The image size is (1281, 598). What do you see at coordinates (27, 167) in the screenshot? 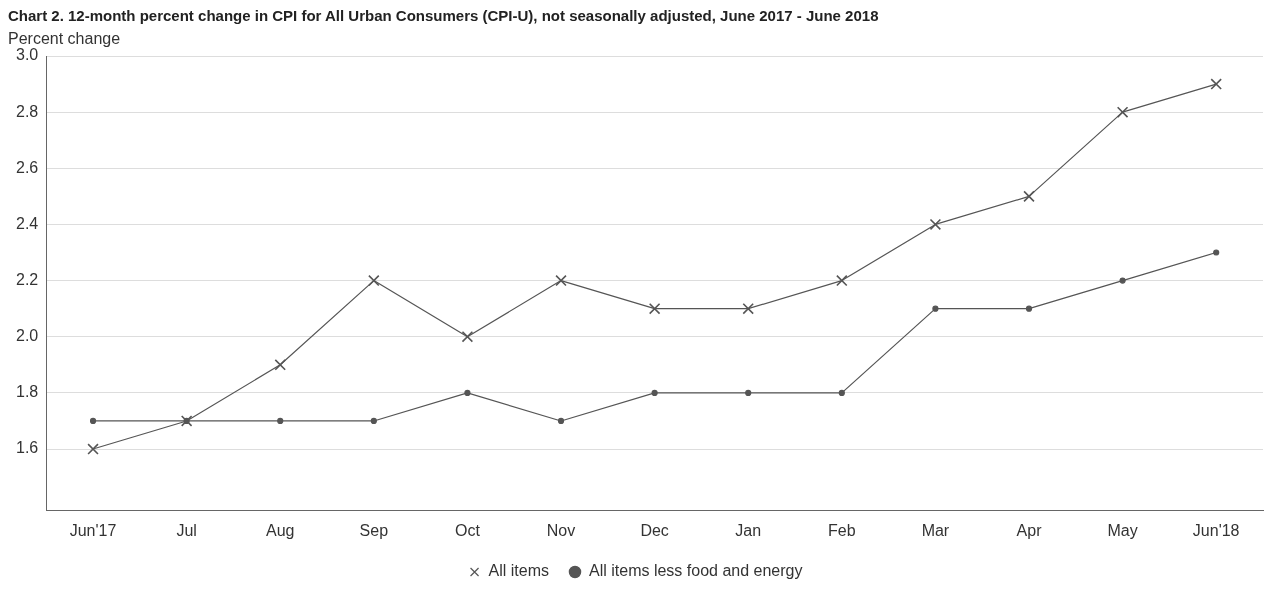
I see `y-tick-label: 2.6` at bounding box center [27, 167].